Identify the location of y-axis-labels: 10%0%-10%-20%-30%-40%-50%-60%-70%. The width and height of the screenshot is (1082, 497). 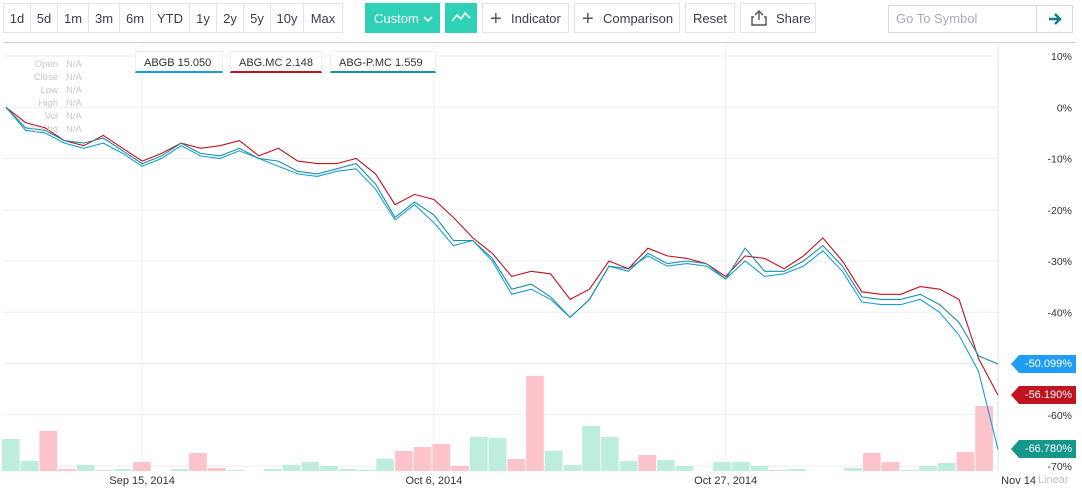
(1059, 262).